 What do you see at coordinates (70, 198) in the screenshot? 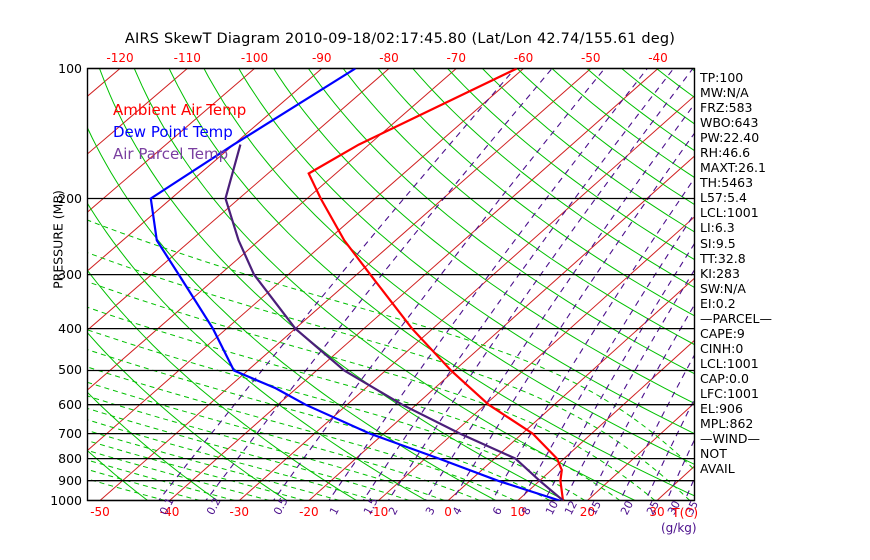
I see `pressure-tick: 200` at bounding box center [70, 198].